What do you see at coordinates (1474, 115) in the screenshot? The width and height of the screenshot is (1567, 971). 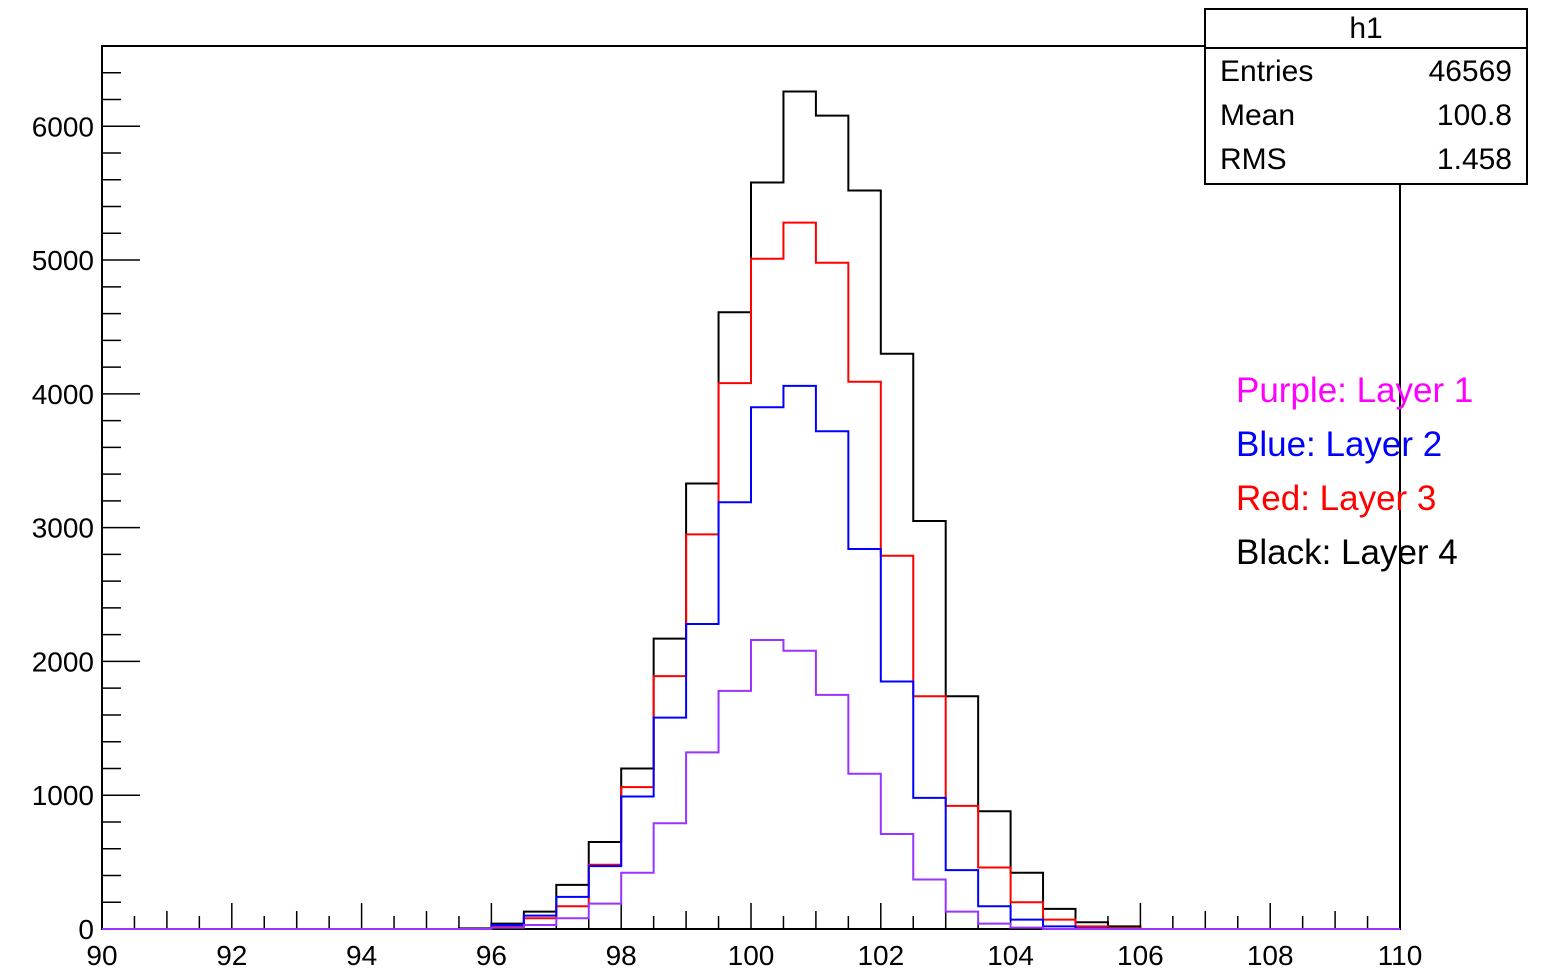 I see `stats-value: 100.8` at bounding box center [1474, 115].